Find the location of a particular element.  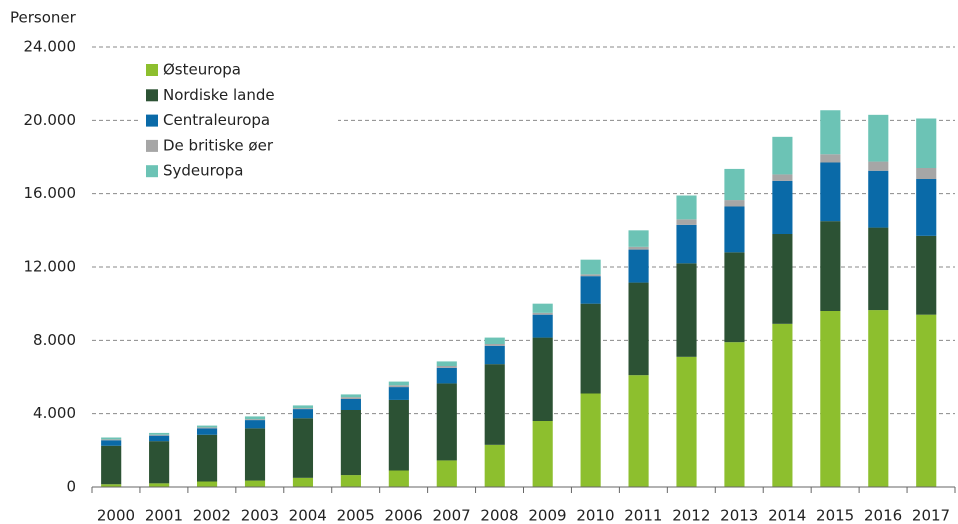

x-tick-label: 2001 is located at coordinates (164, 515).